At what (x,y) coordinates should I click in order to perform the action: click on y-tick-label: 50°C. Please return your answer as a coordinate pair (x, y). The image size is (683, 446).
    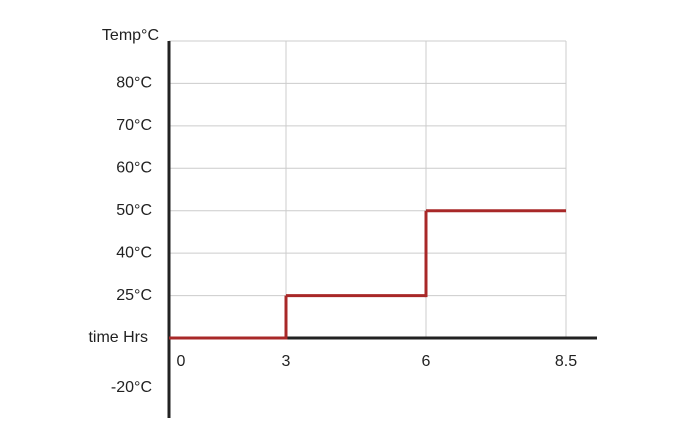
    Looking at the image, I should click on (134, 210).